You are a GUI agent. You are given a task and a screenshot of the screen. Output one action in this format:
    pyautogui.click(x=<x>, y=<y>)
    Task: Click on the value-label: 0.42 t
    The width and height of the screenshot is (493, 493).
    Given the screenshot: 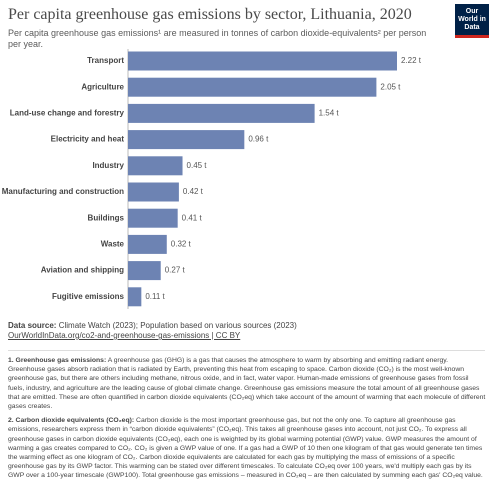 What is the action you would take?
    pyautogui.click(x=193, y=191)
    